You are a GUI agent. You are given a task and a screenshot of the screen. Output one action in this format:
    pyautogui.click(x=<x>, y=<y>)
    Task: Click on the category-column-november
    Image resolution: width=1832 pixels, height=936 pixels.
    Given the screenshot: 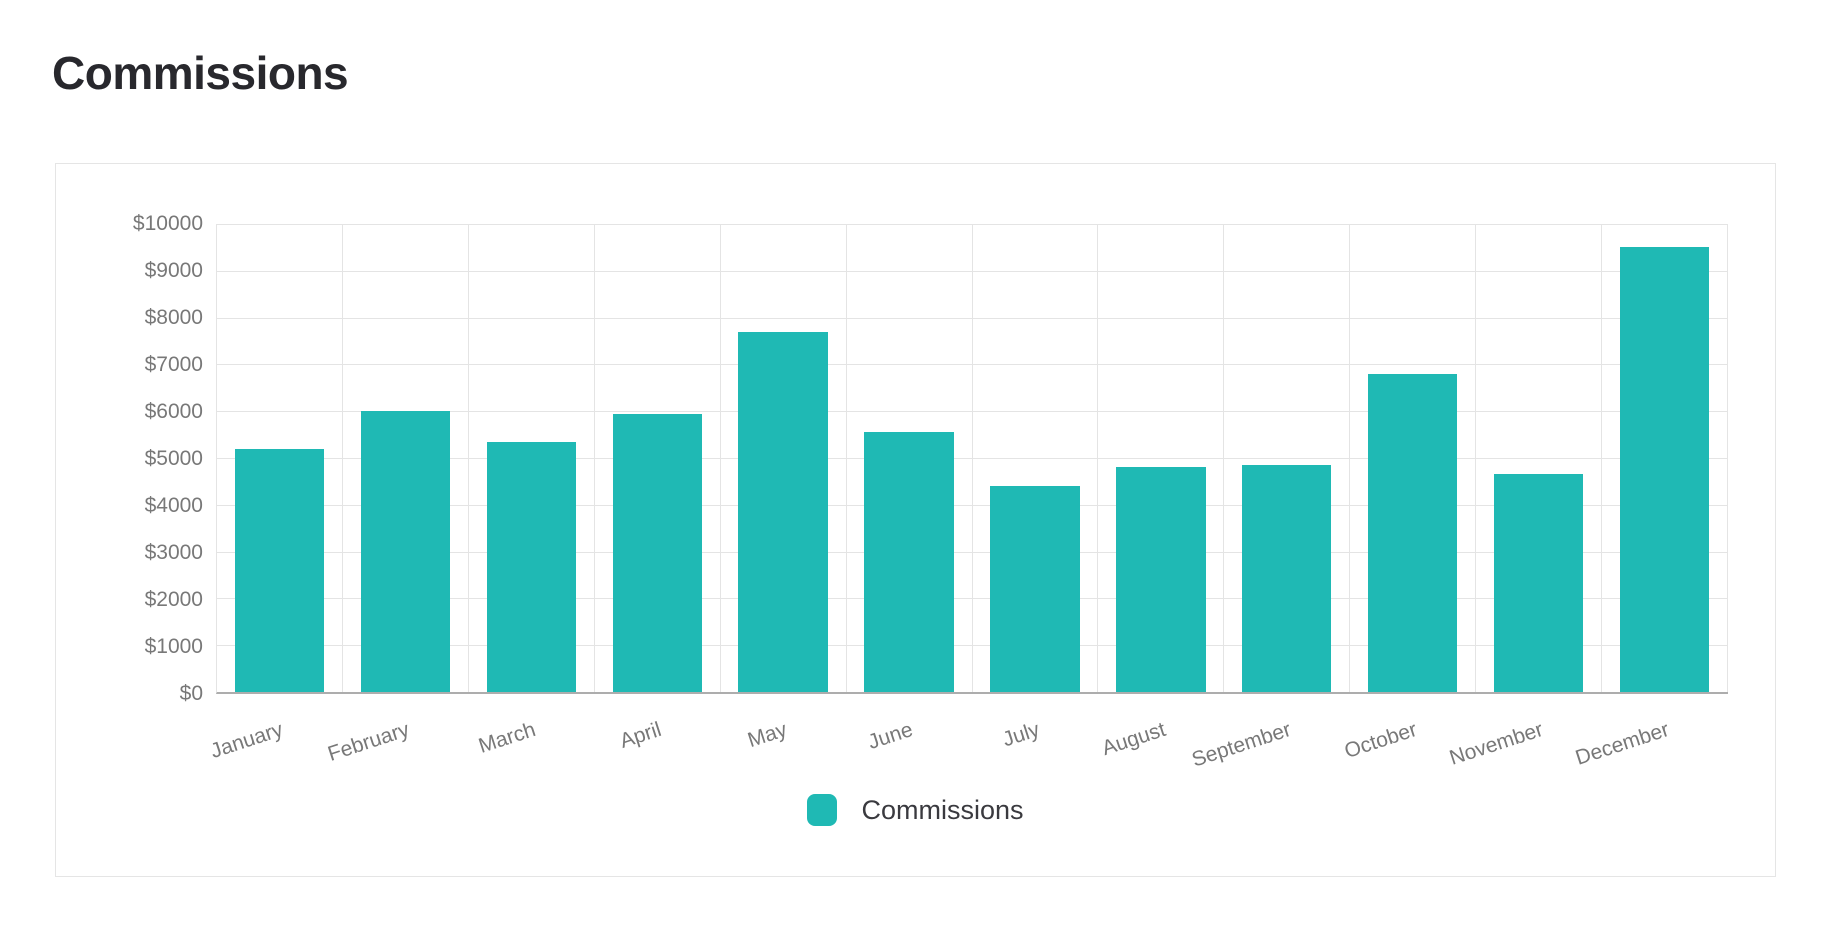 What is the action you would take?
    pyautogui.click(x=1539, y=458)
    